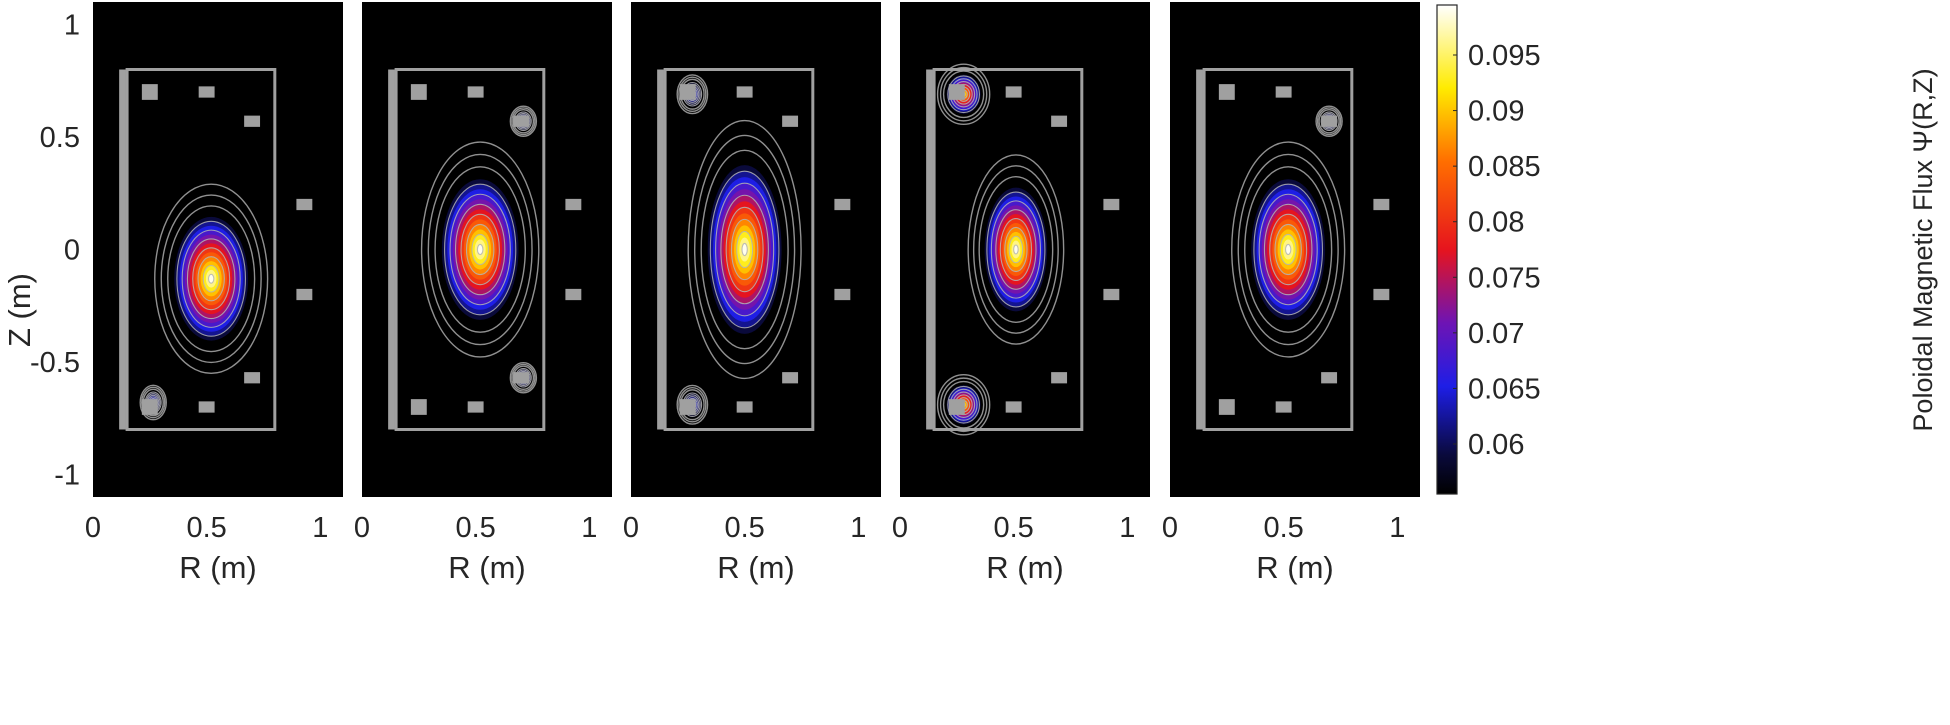  Describe the element at coordinates (19, 310) in the screenshot. I see `y-axis-label: Z (m)` at that location.